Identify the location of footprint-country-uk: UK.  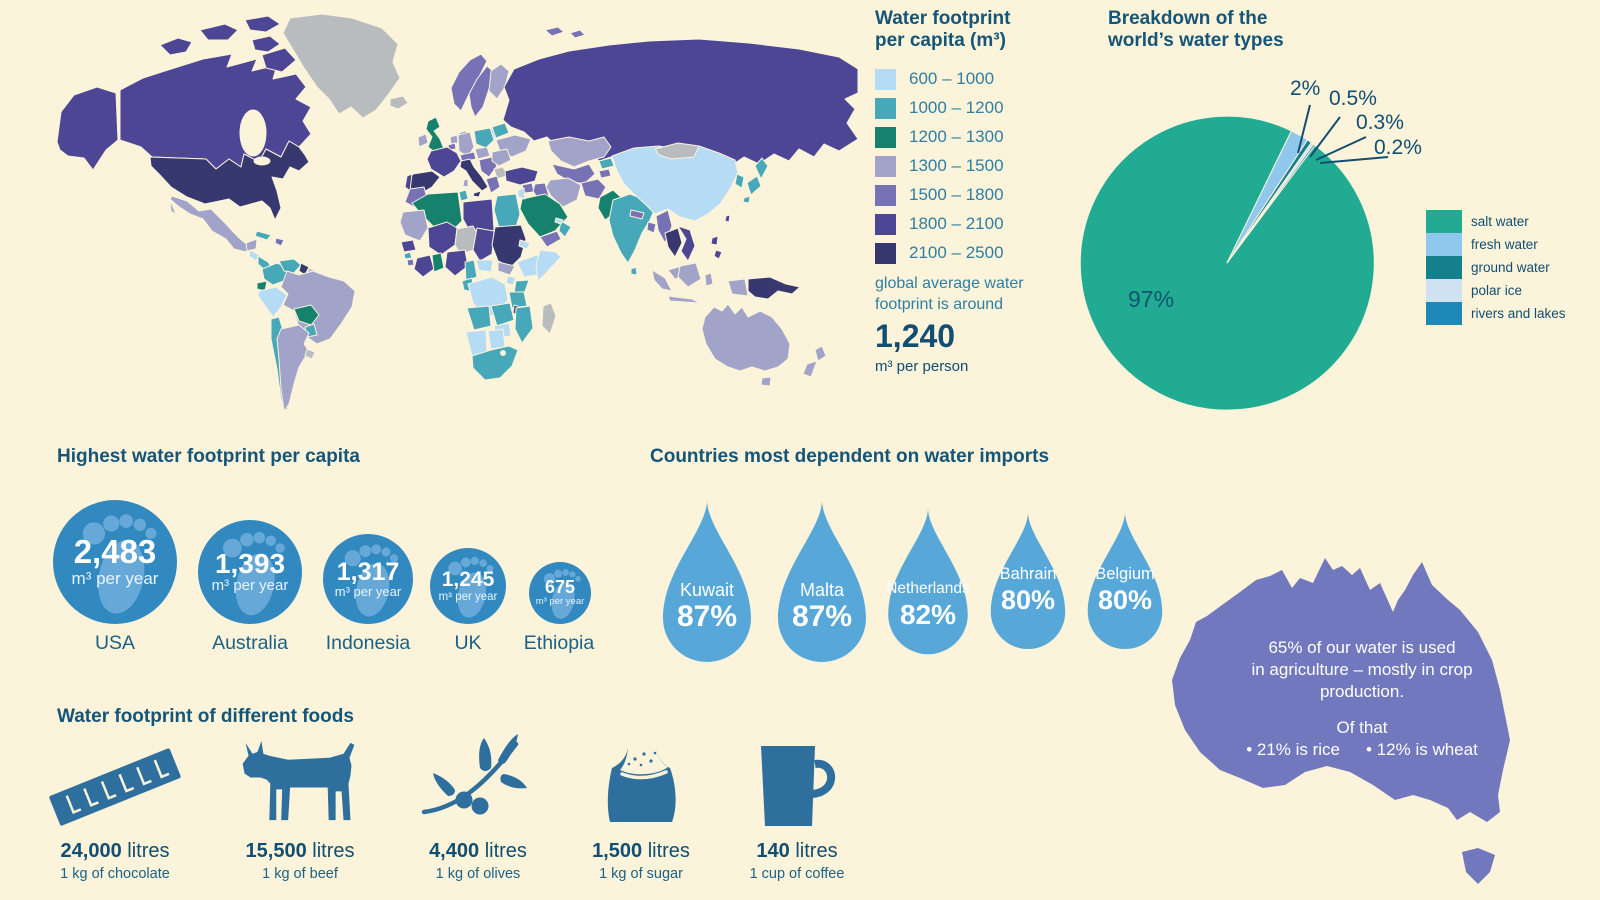
(468, 643).